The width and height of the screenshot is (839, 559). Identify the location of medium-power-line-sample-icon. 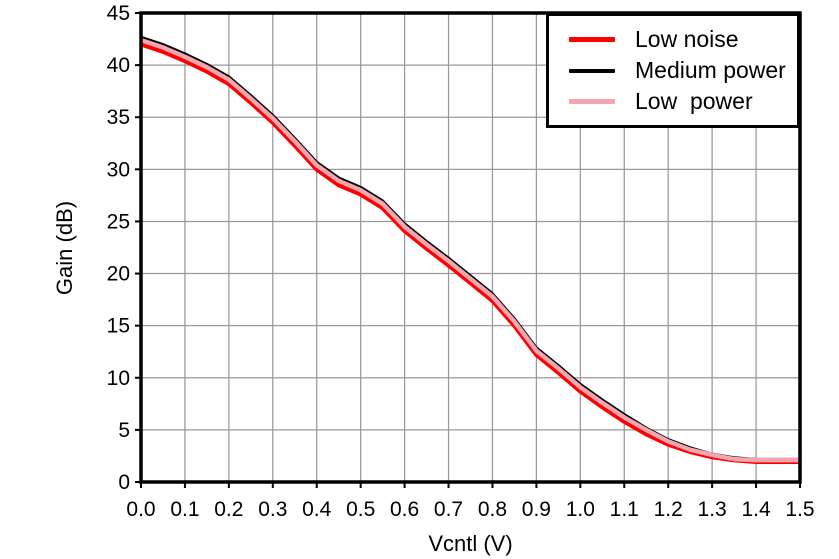
(592, 70).